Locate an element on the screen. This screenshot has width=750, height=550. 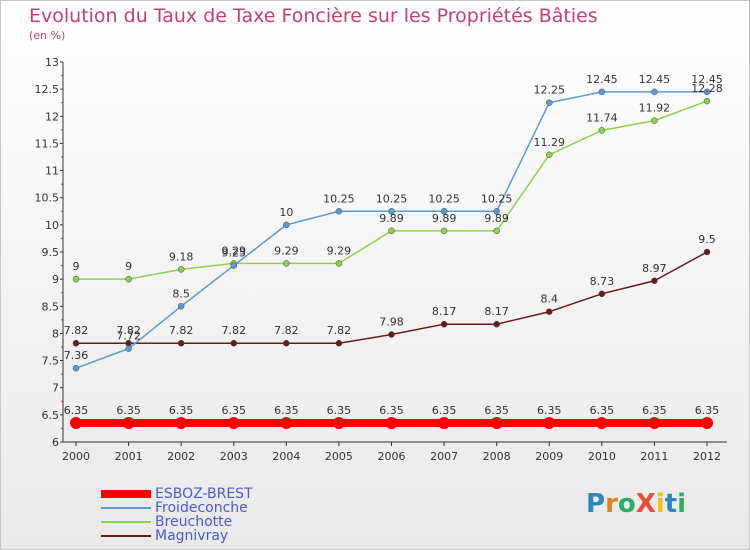
data-label: 12.28 is located at coordinates (707, 88).